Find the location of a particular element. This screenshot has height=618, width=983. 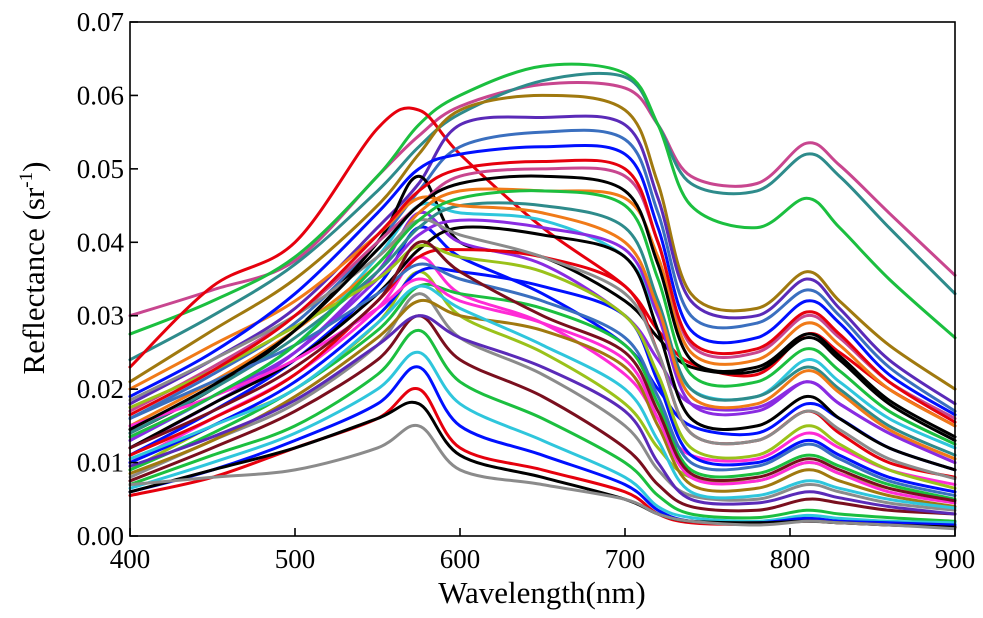

y-tick-label-2: 0.02 is located at coordinates (100, 389).